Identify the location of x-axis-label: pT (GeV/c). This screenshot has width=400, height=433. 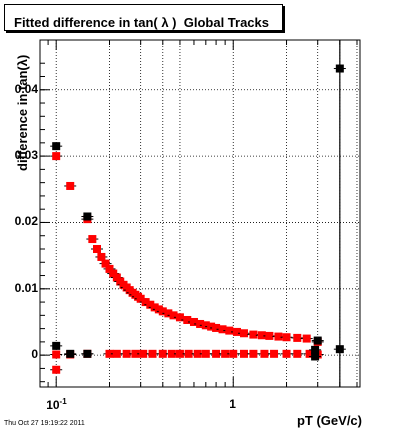
(329, 420).